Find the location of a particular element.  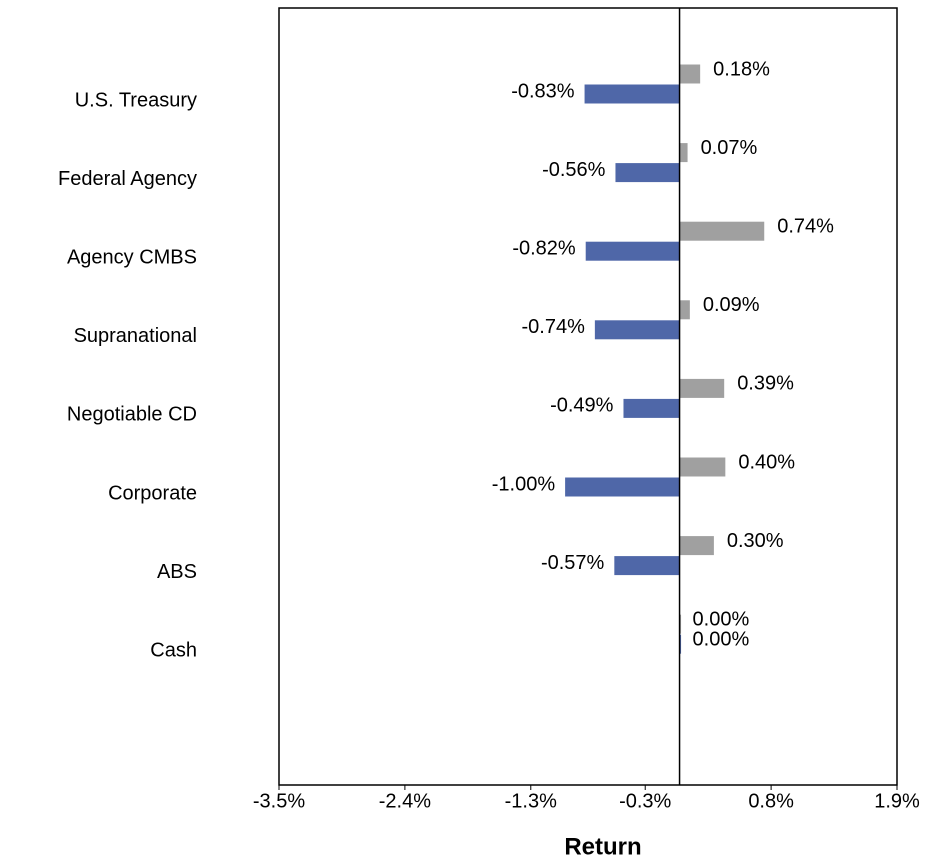

y-tick-label: Federal Agency is located at coordinates (127, 179).